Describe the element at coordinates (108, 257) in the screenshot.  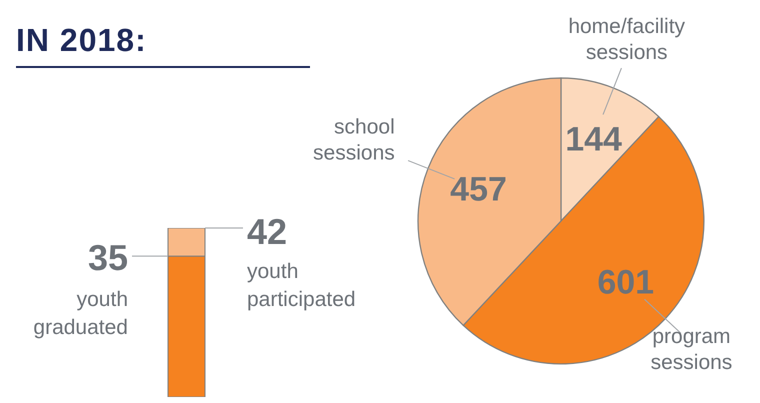
I see `data-label: 35` at that location.